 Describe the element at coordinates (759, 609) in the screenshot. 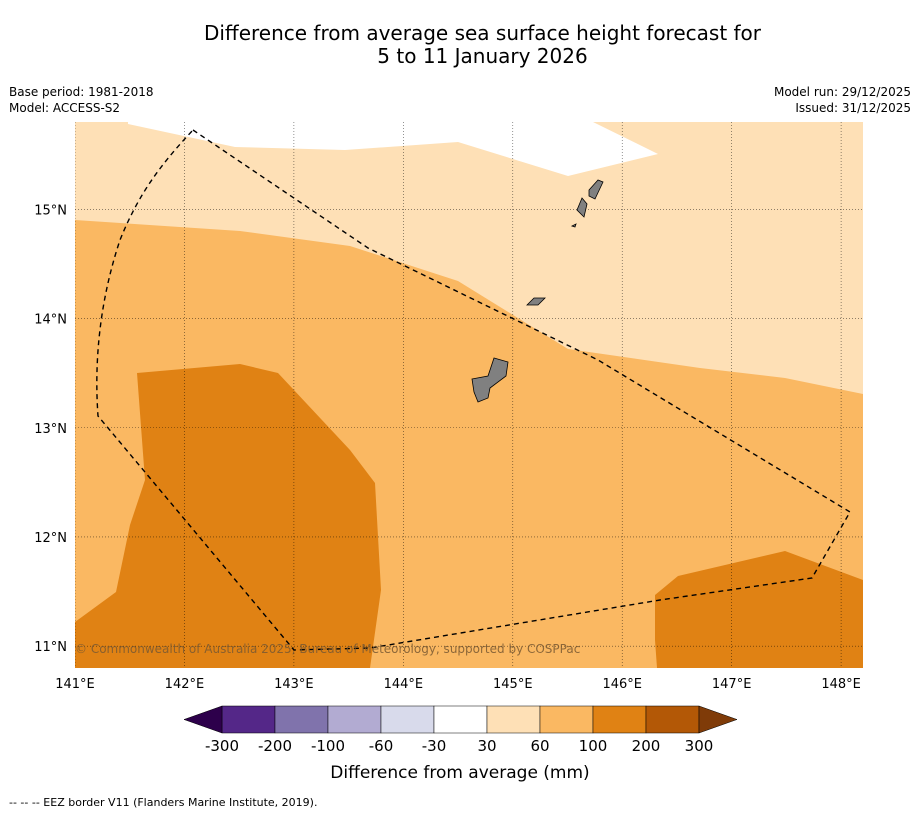

I see `band-100-200-southeast` at that location.